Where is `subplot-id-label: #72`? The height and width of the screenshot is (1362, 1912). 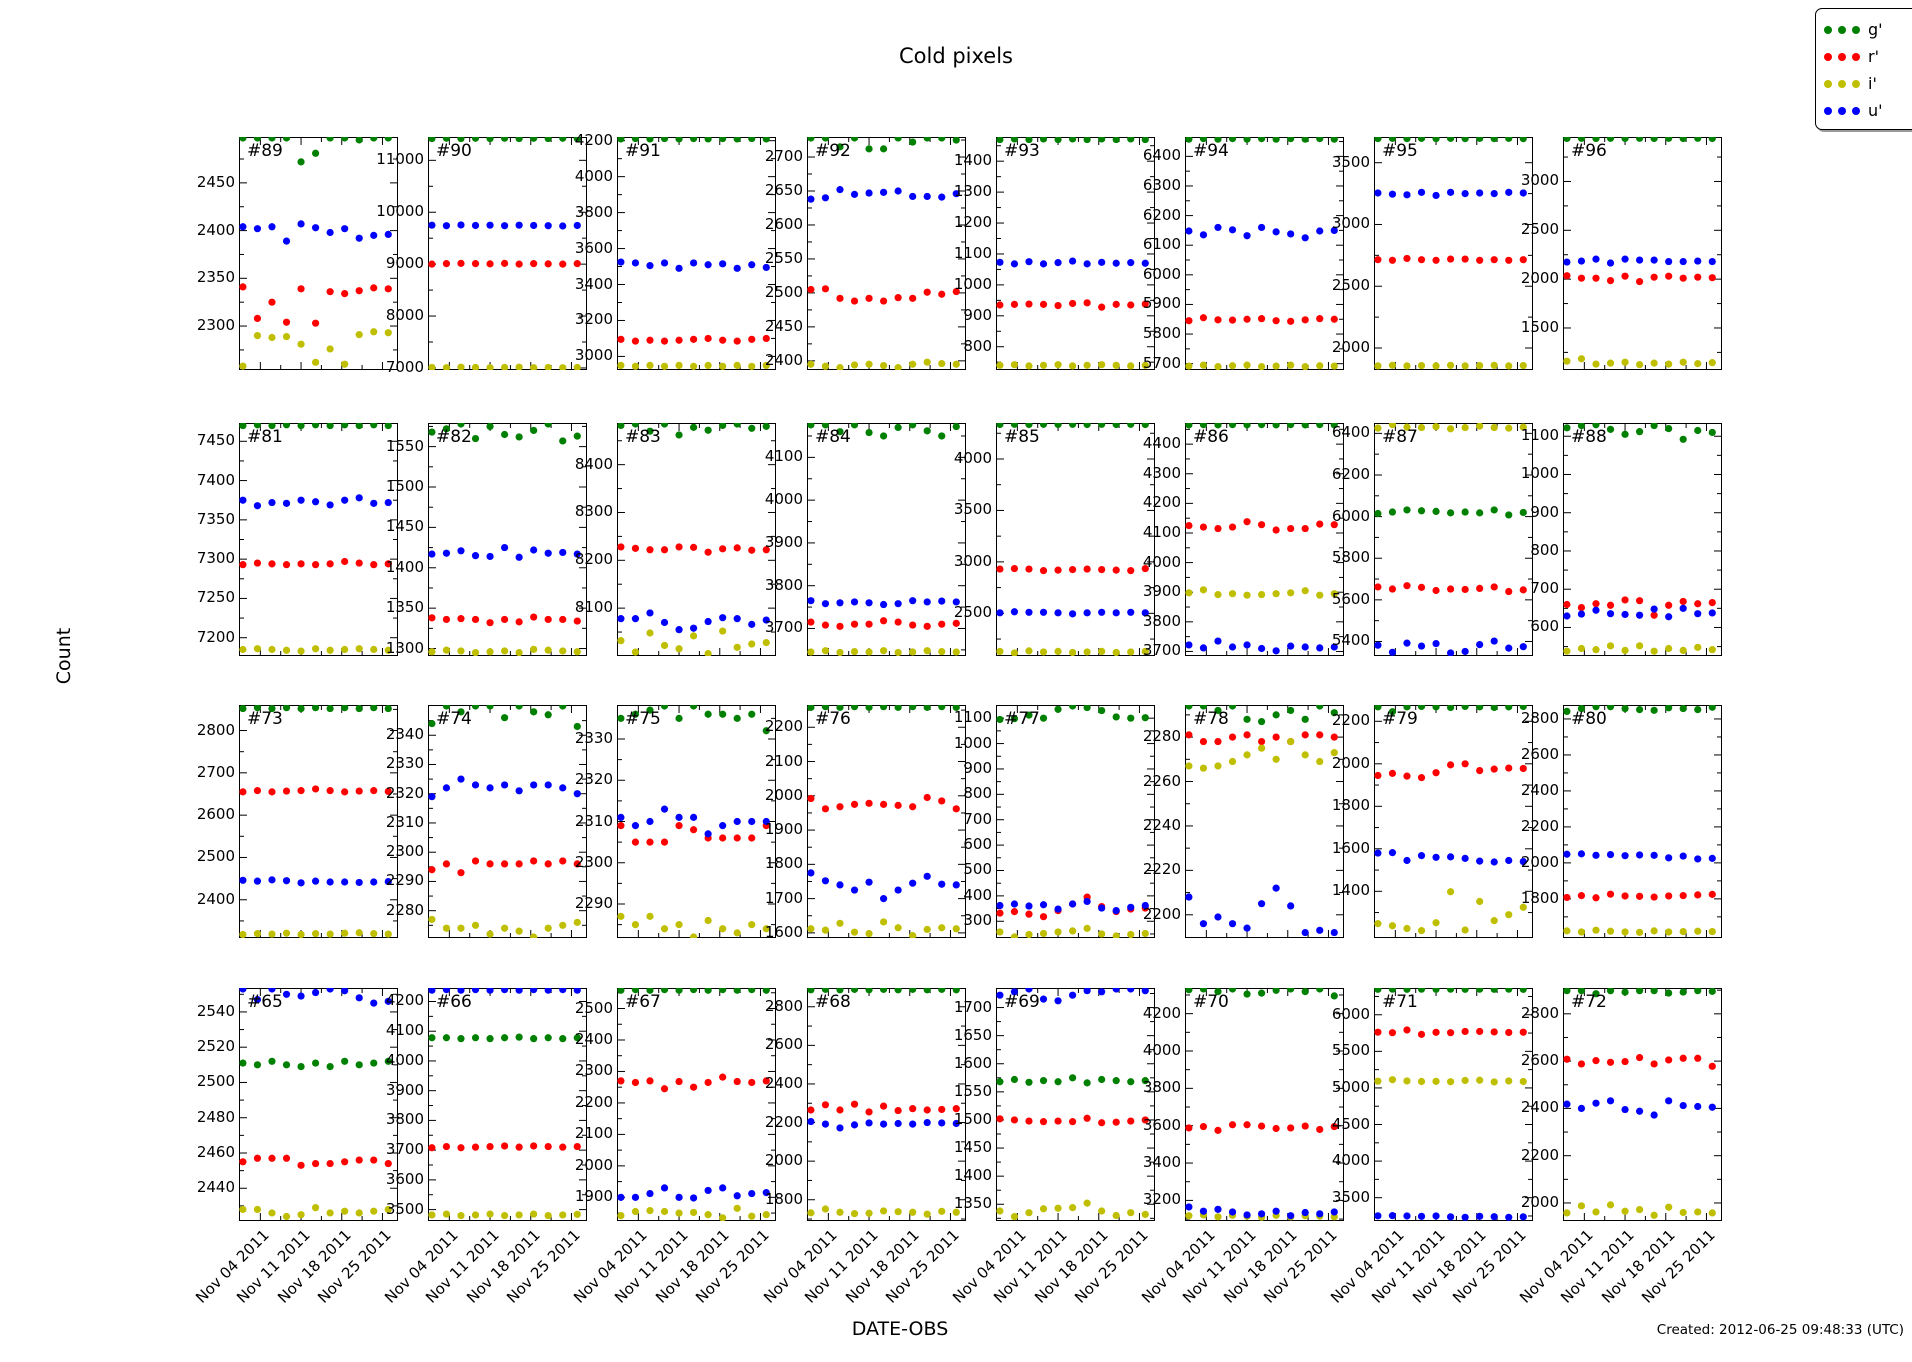
subplot-id-label: #72 is located at coordinates (1589, 1002).